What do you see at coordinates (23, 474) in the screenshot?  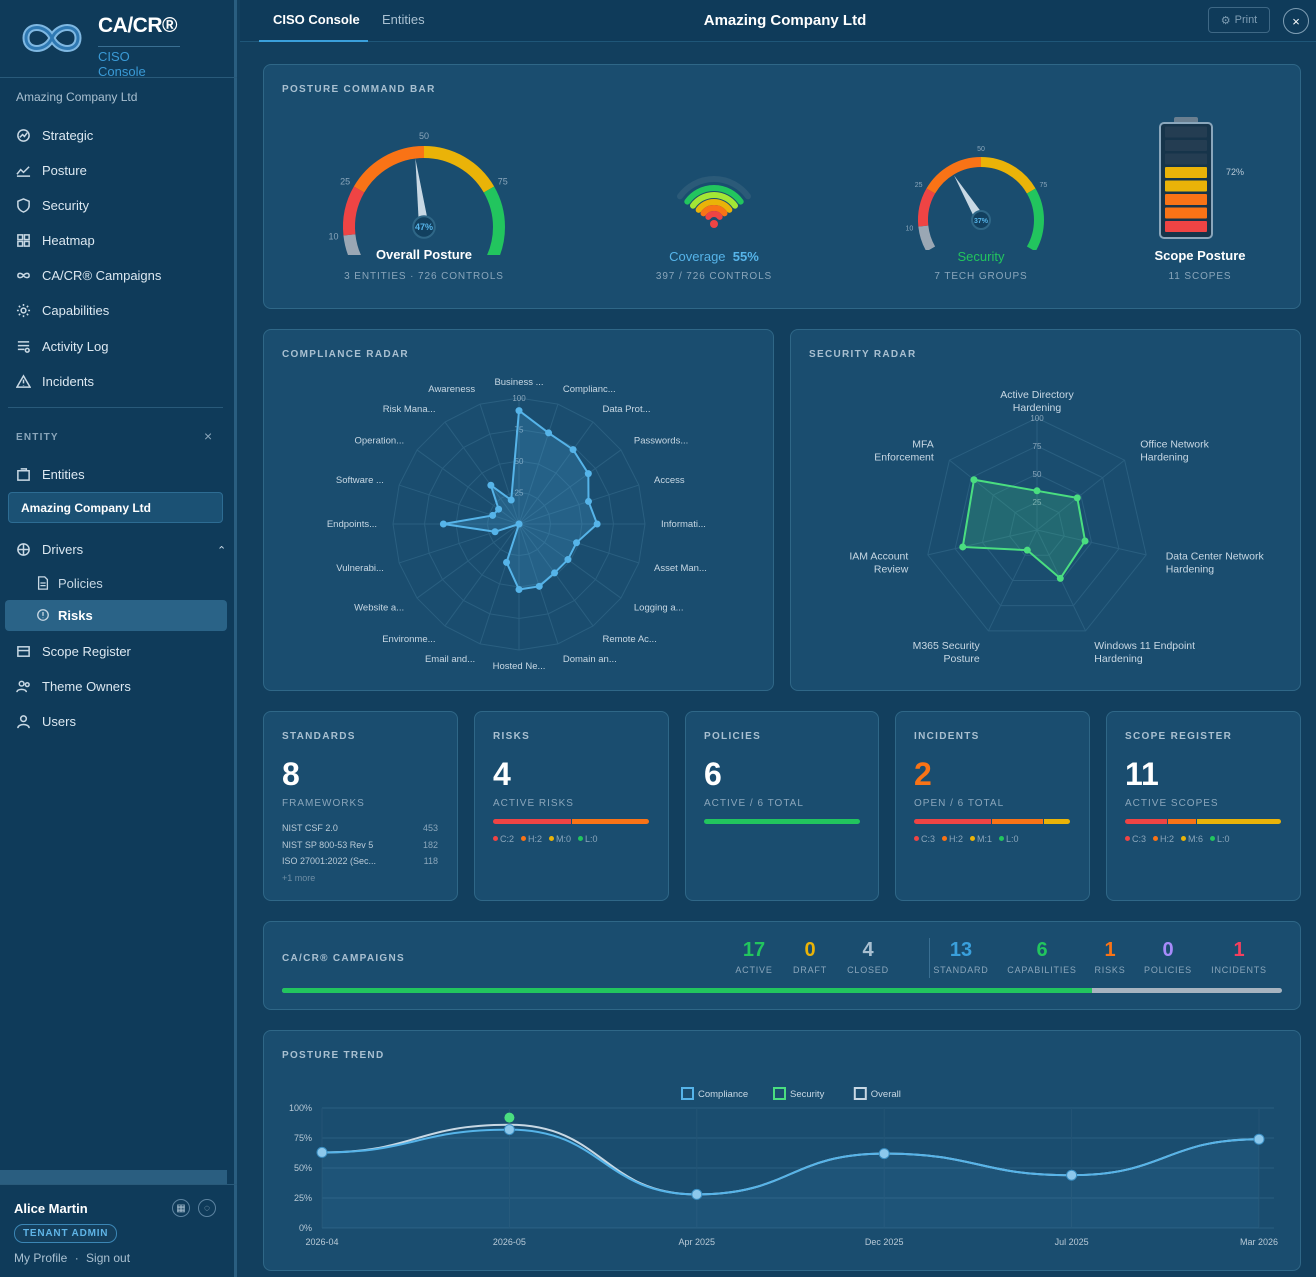 I see `building-icon` at bounding box center [23, 474].